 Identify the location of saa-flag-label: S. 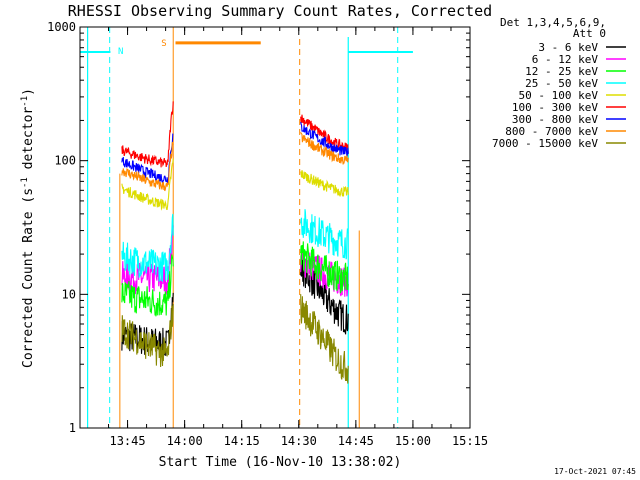
(163, 44).